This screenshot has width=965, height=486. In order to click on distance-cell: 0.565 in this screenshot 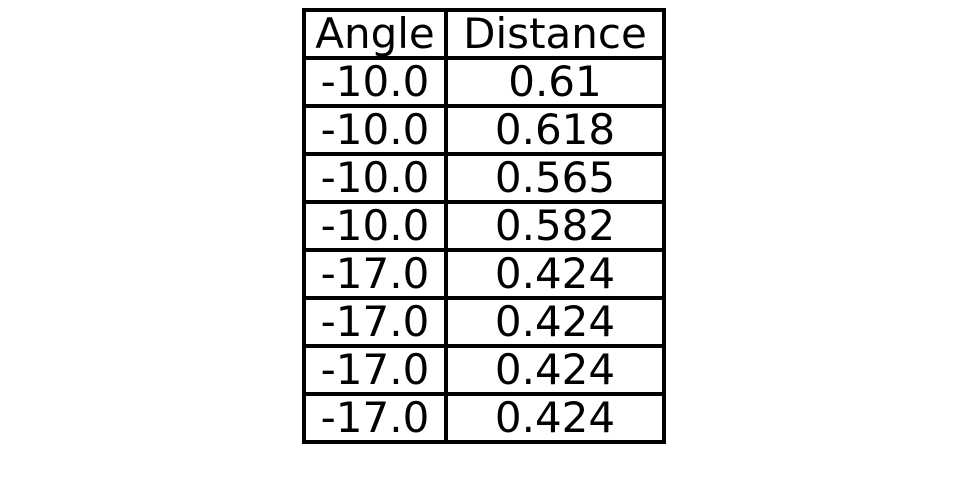, I will do `click(555, 178)`.